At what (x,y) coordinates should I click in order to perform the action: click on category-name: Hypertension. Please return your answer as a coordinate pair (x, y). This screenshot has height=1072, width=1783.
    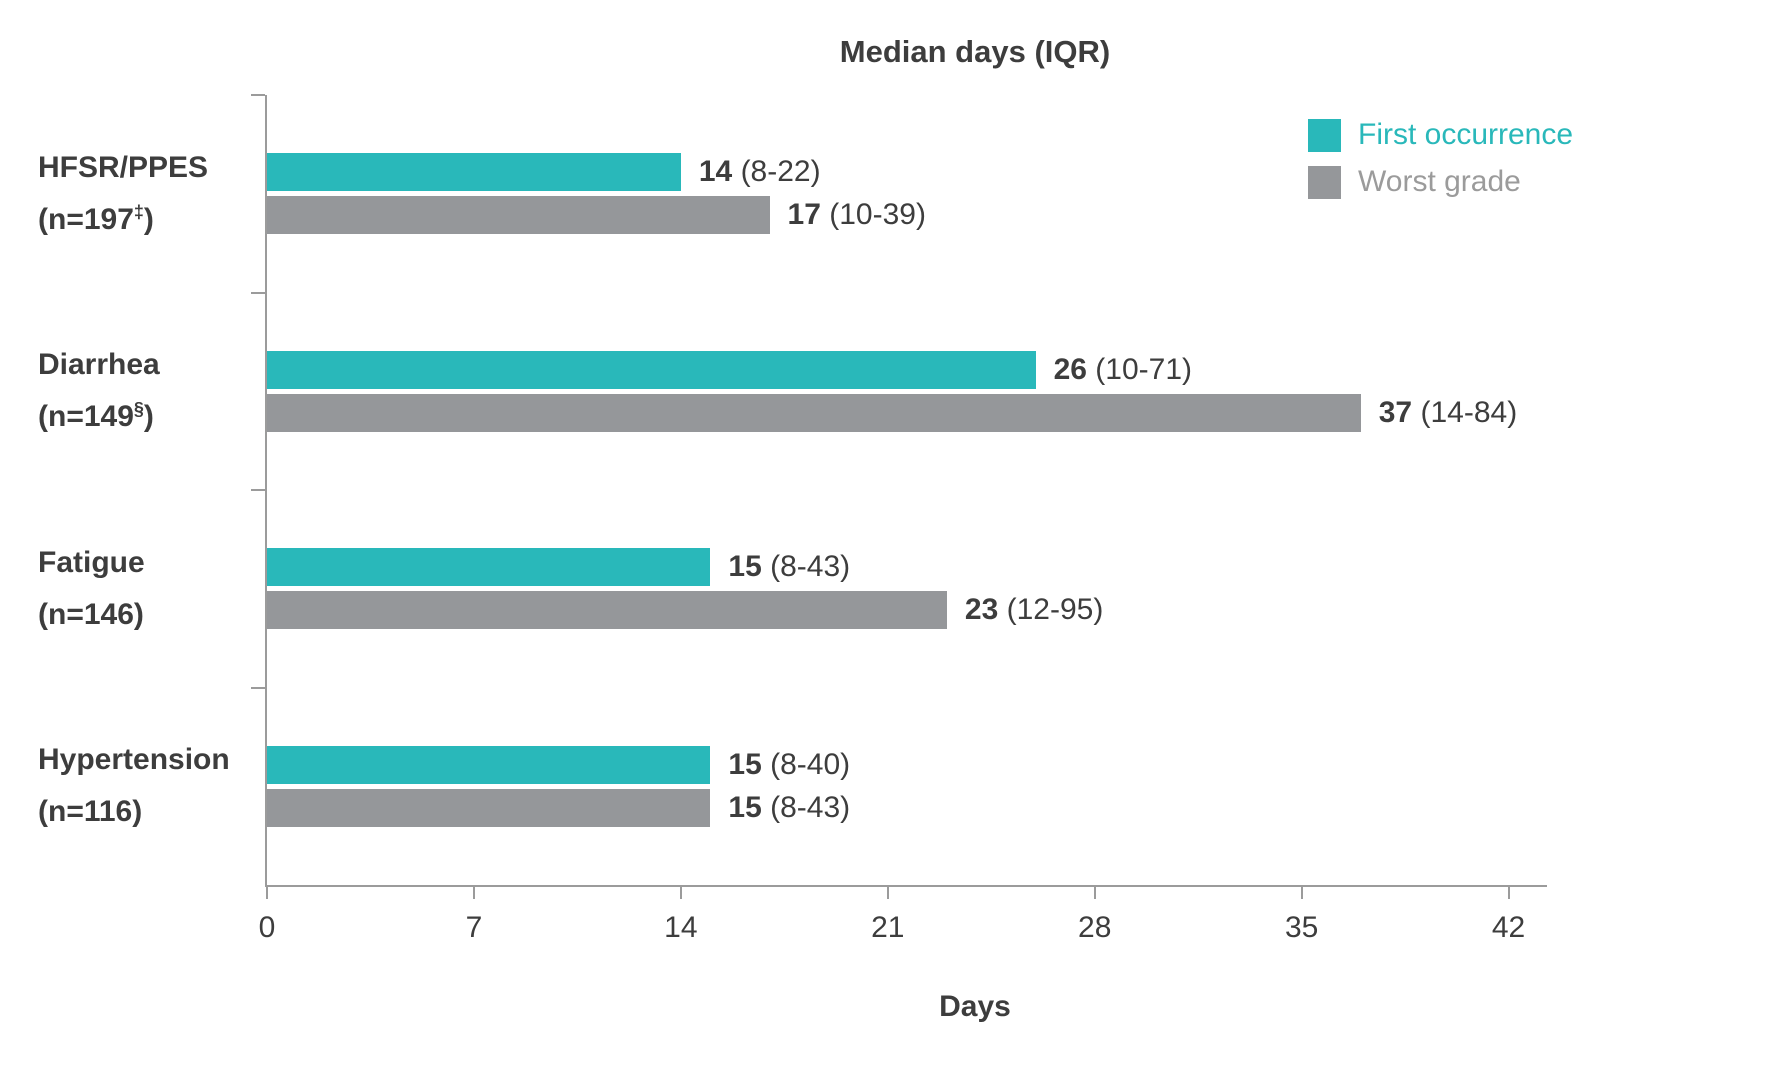
    Looking at the image, I should click on (134, 760).